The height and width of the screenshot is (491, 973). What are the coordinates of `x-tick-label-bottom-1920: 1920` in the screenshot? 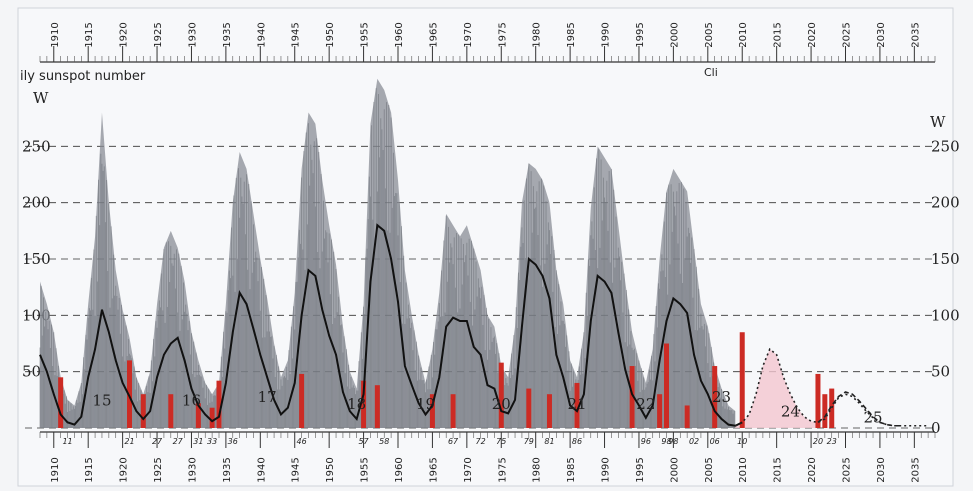 It's located at (124, 469).